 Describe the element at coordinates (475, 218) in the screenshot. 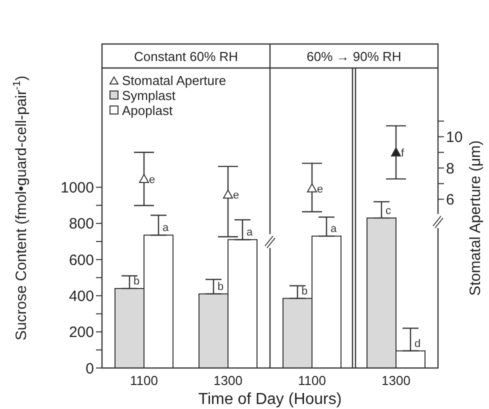

I see `y2-axis-title: Stomatal Aperture (μm)` at that location.